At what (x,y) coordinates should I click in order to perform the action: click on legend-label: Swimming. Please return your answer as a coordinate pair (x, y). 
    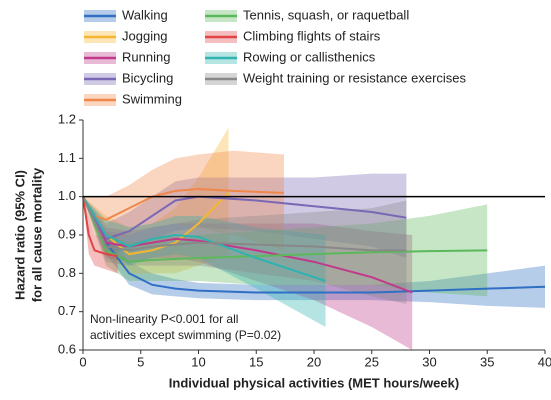
    Looking at the image, I should click on (152, 98).